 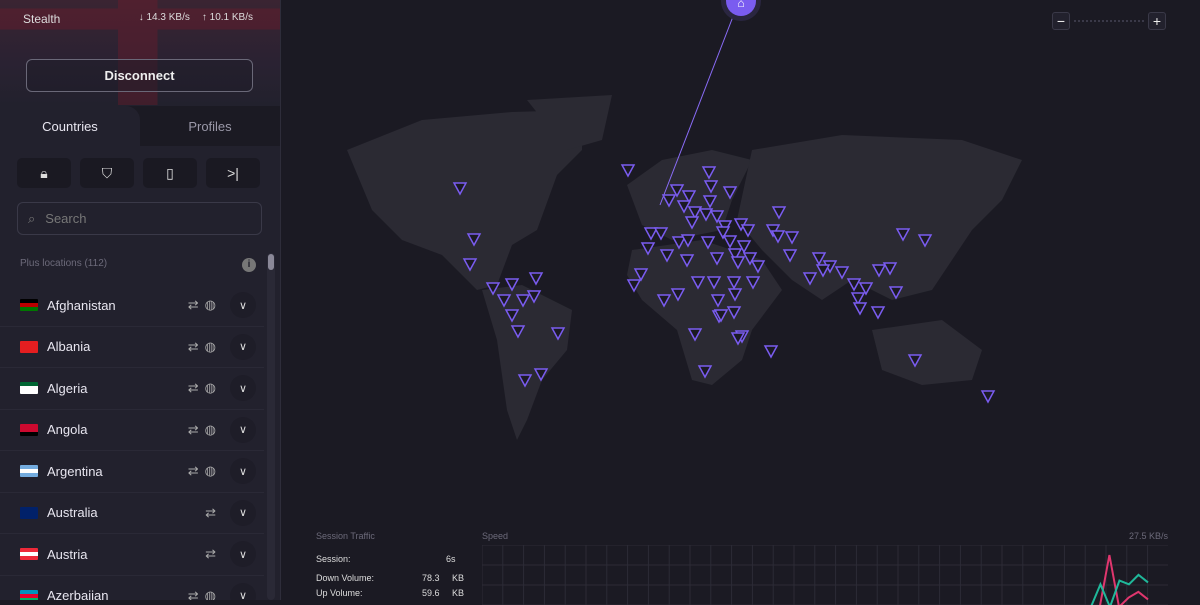 What do you see at coordinates (132, 472) in the screenshot?
I see `country-row: Argentina ⇄ ◍ ∨` at bounding box center [132, 472].